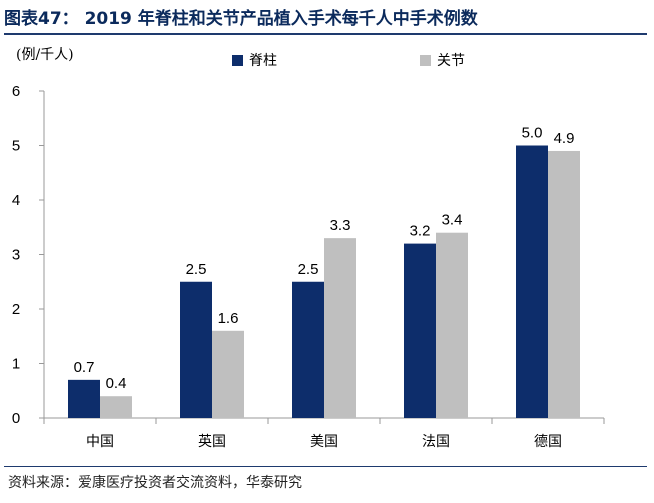 This screenshot has width=654, height=503. Describe the element at coordinates (16, 309) in the screenshot. I see `y-tick-label: 2` at that location.